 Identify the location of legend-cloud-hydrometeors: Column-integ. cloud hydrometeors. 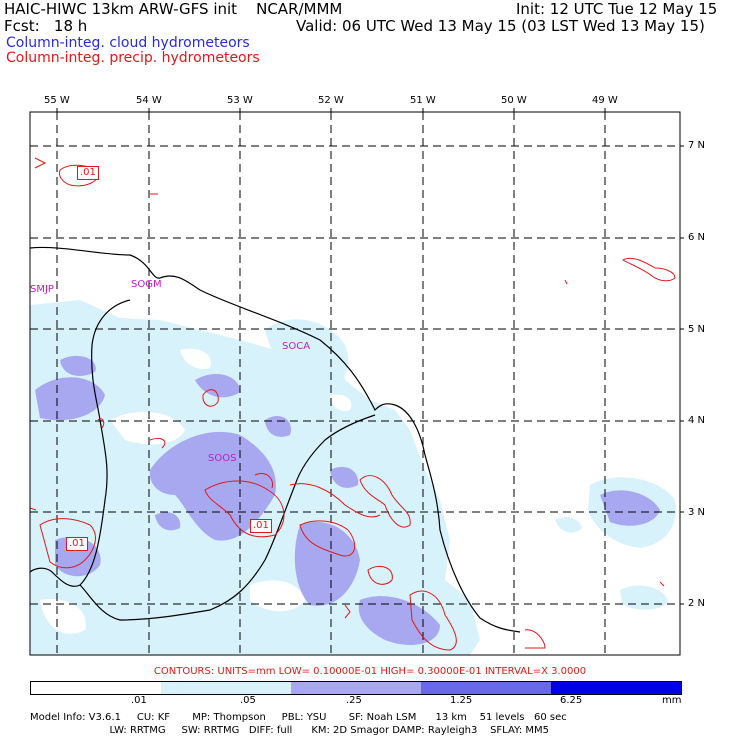
(128, 43).